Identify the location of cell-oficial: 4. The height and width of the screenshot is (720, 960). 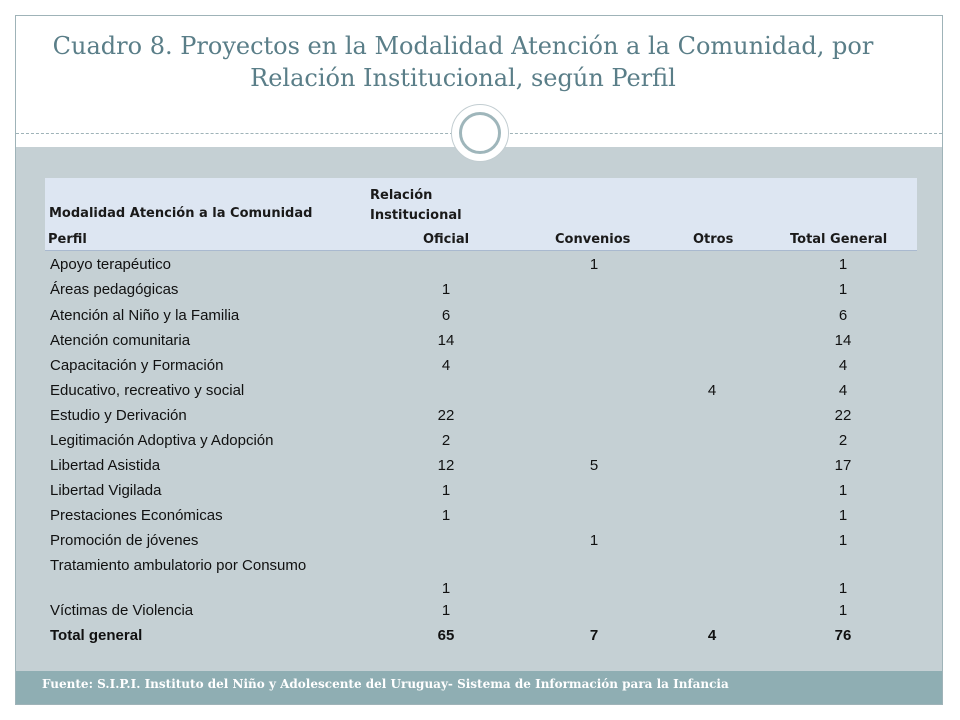
(446, 365).